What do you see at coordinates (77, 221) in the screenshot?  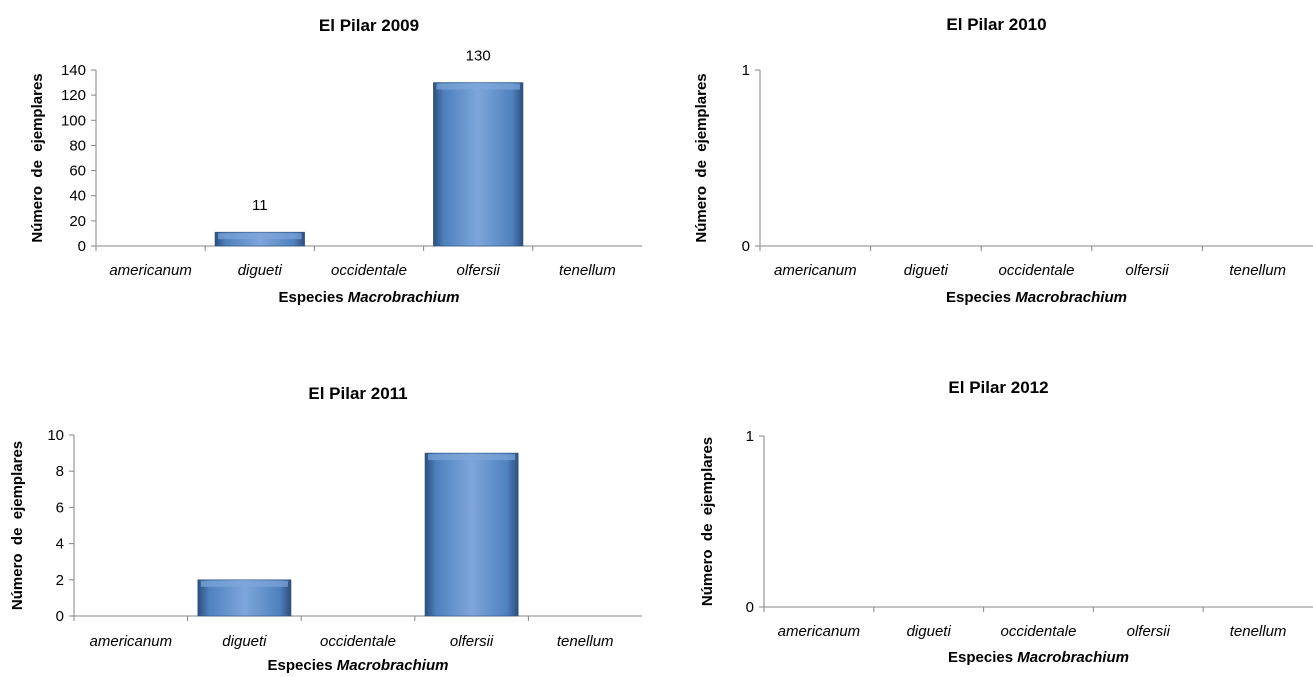 I see `y-tick-label: 20` at bounding box center [77, 221].